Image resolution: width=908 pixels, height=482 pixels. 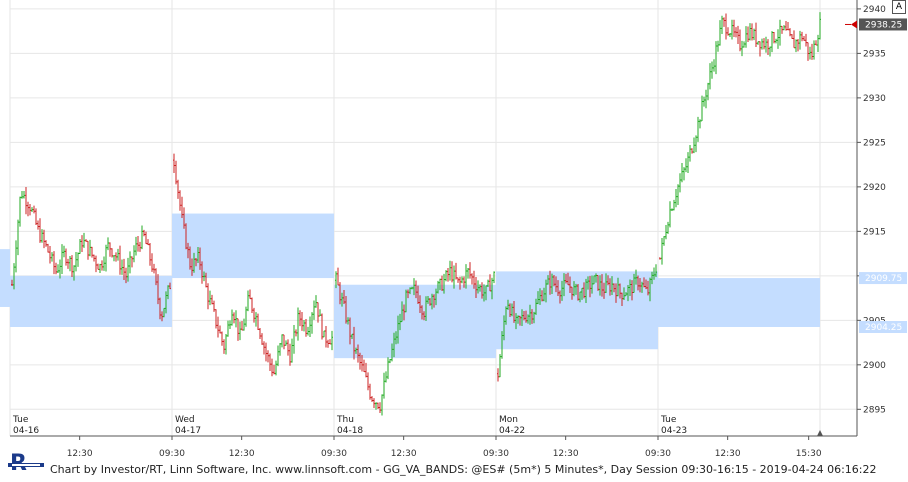 I want to click on last-price-badge-box, so click(x=883, y=24).